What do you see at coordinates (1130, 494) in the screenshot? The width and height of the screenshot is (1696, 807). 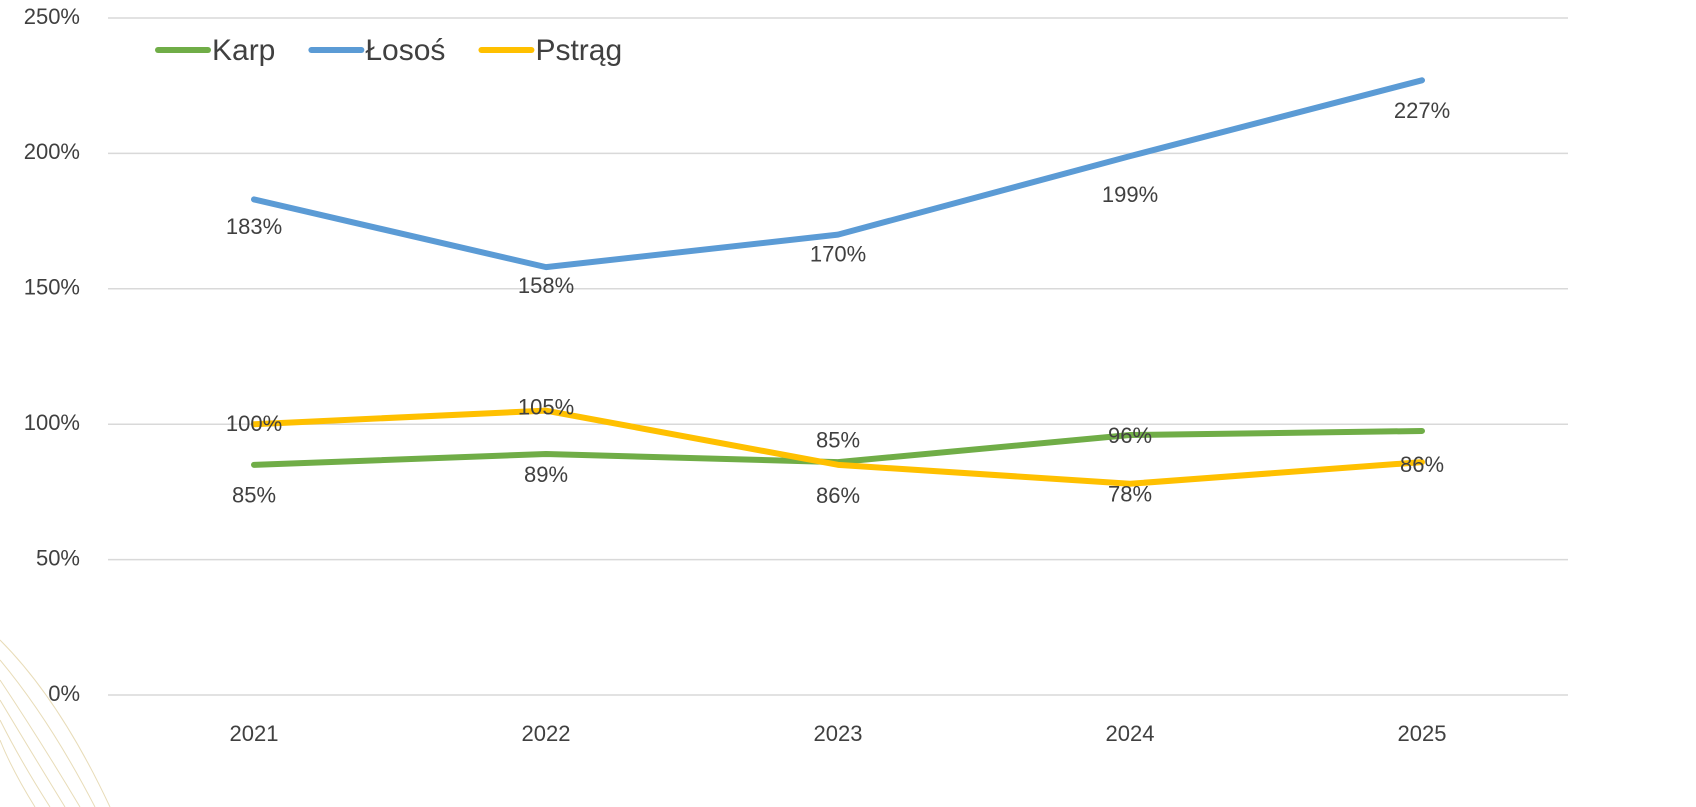 I see `data-label: 78%` at bounding box center [1130, 494].